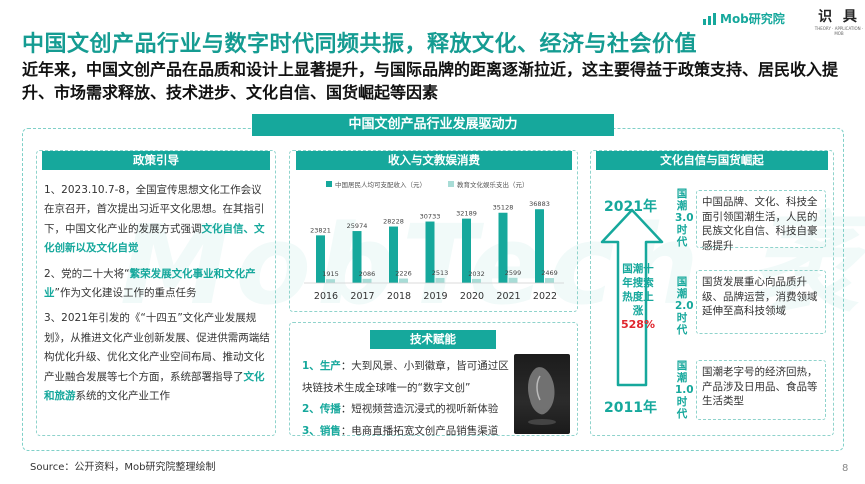 The width and height of the screenshot is (865, 484). I want to click on x-tick-2020: 2020, so click(472, 296).